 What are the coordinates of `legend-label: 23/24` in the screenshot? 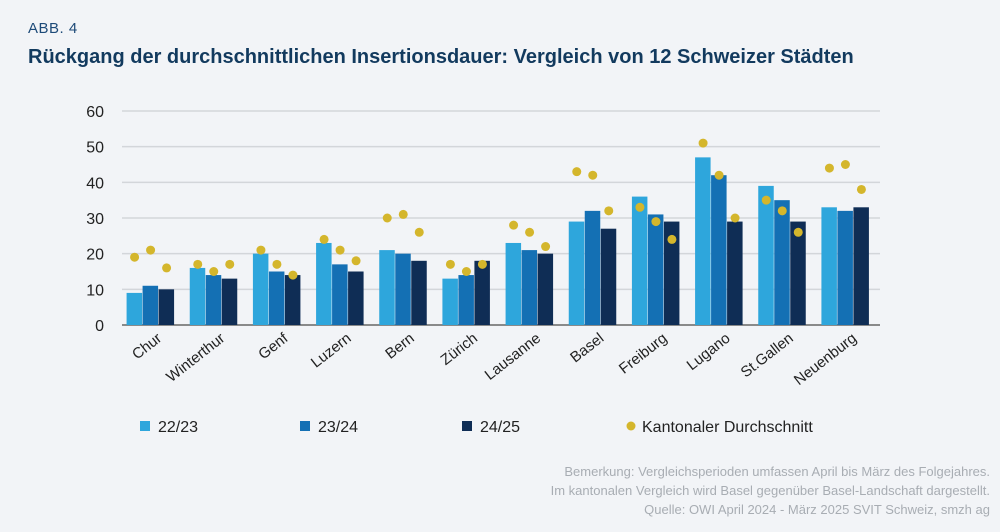 It's located at (338, 427).